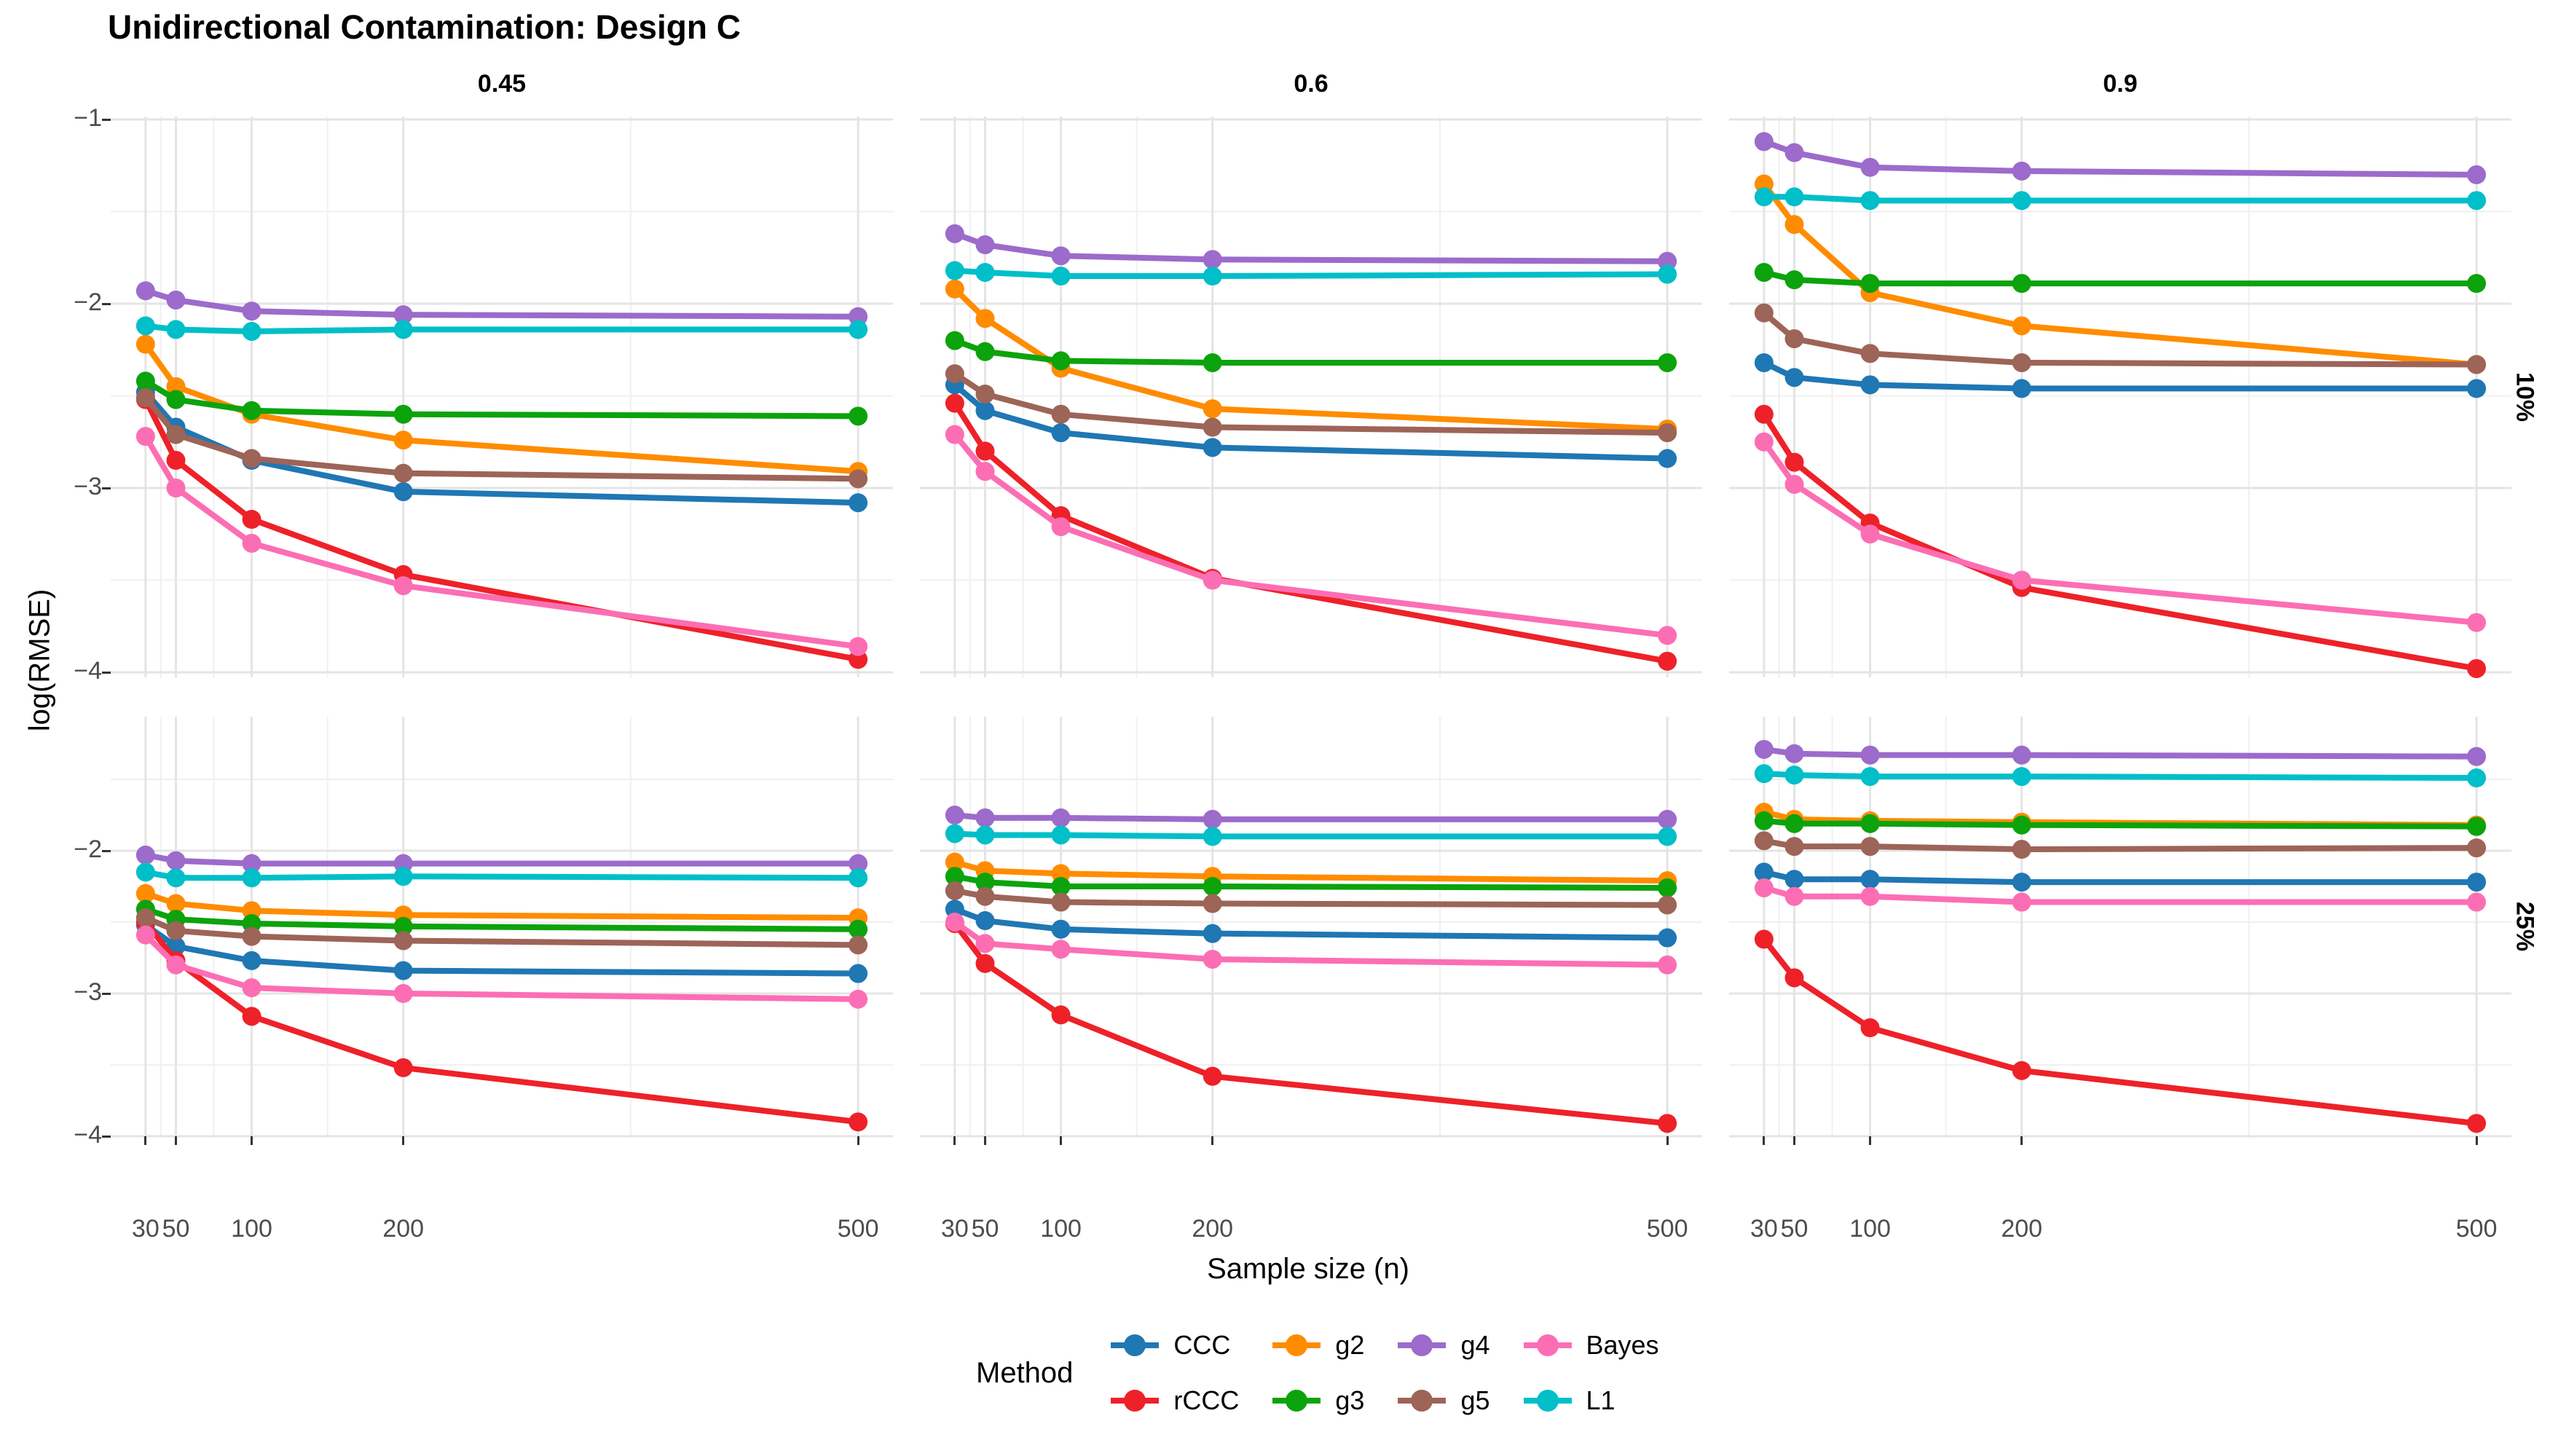 The image size is (2566, 1456). Describe the element at coordinates (1870, 1229) in the screenshot. I see `x-tick-label: 100` at that location.